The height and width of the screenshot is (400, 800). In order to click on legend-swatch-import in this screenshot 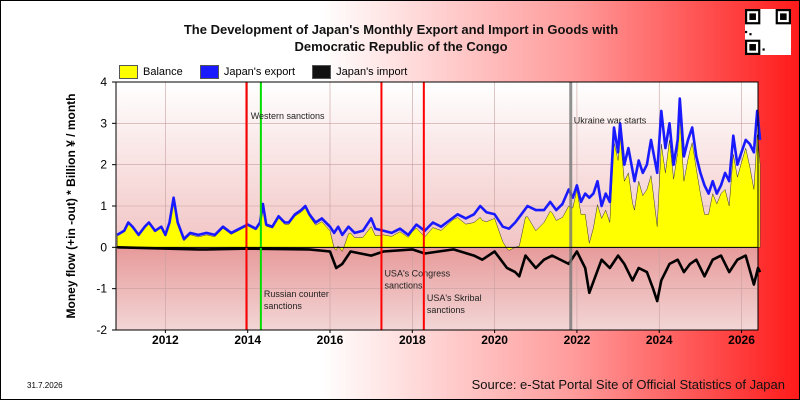, I will do `click(322, 72)`.